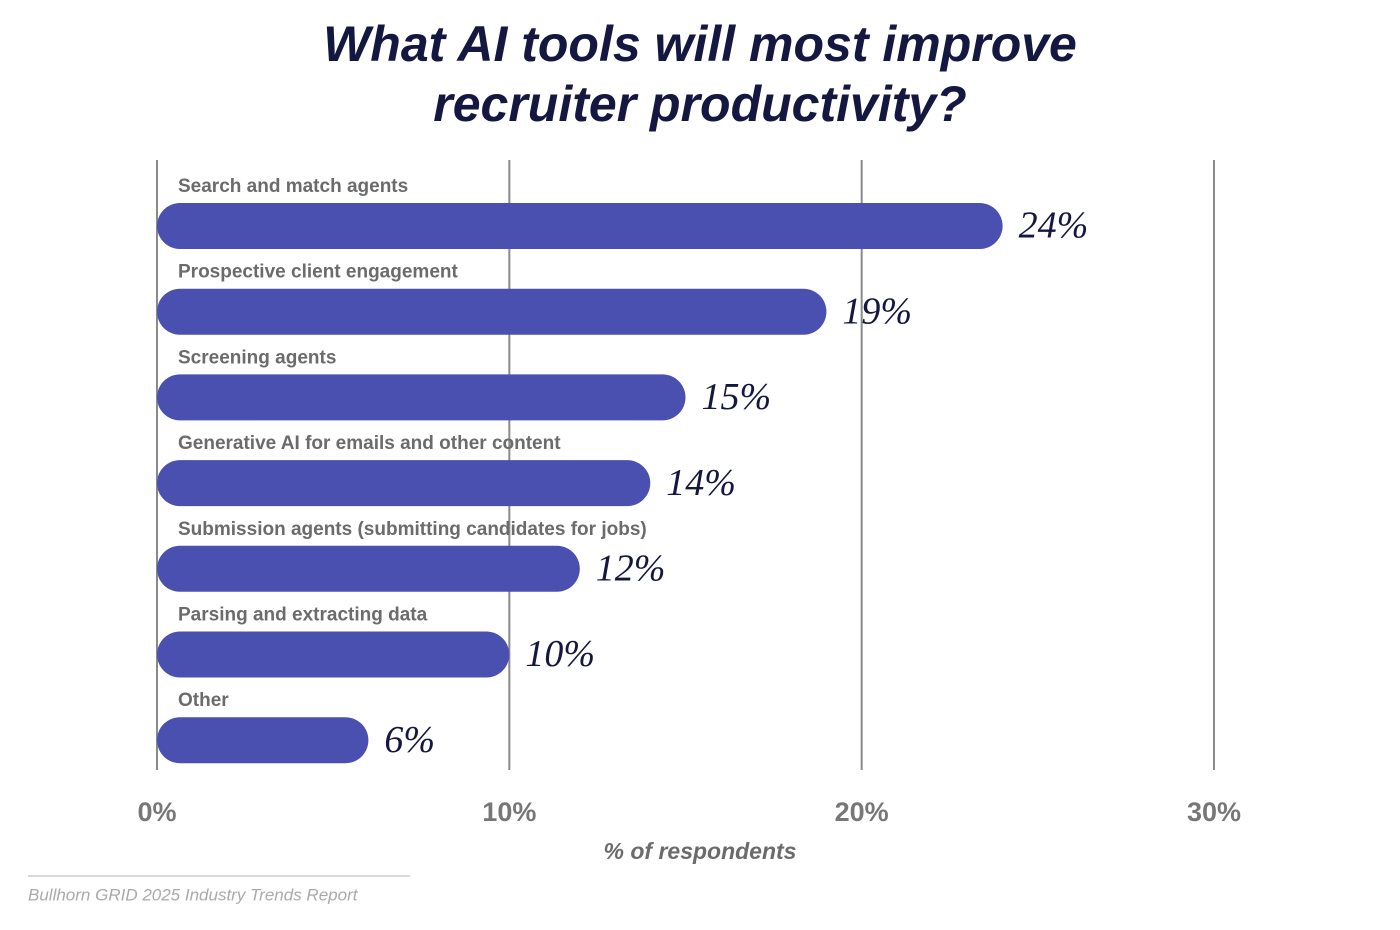  I want to click on x-axis-label: % of respondents, so click(700, 851).